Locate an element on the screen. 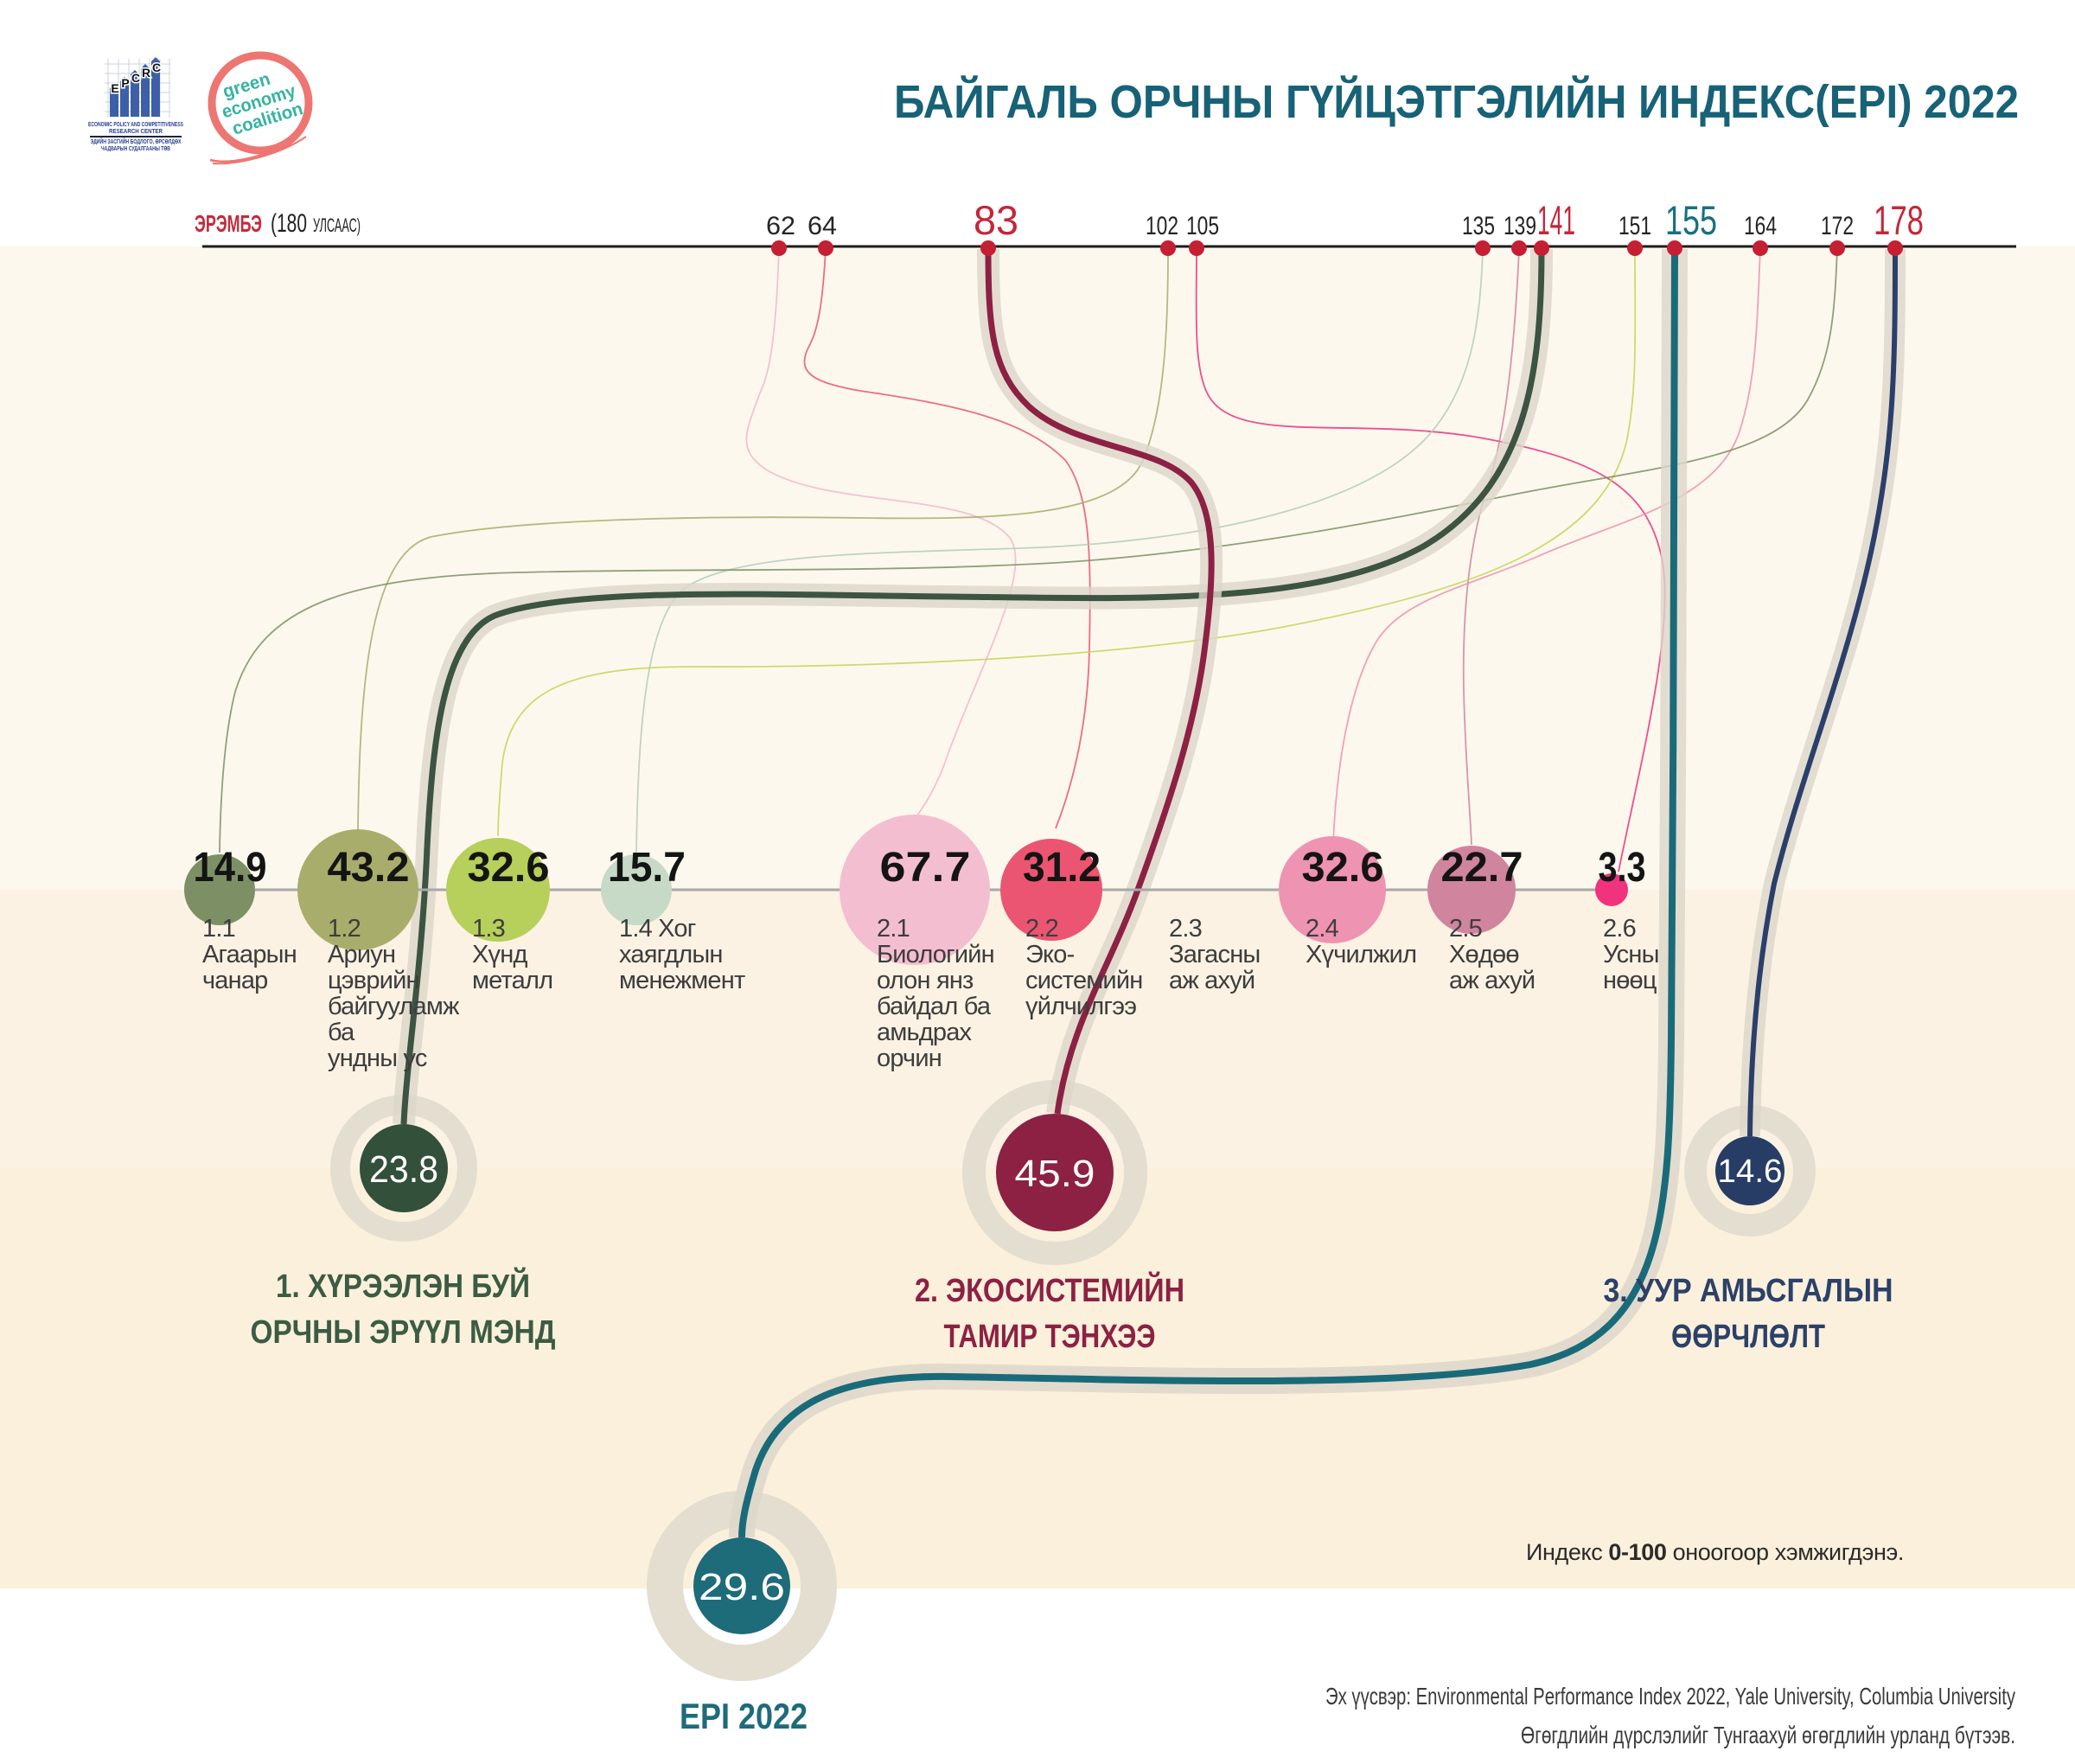 The width and height of the screenshot is (2075, 1764). svg-text: 1.3 is located at coordinates (488, 929).